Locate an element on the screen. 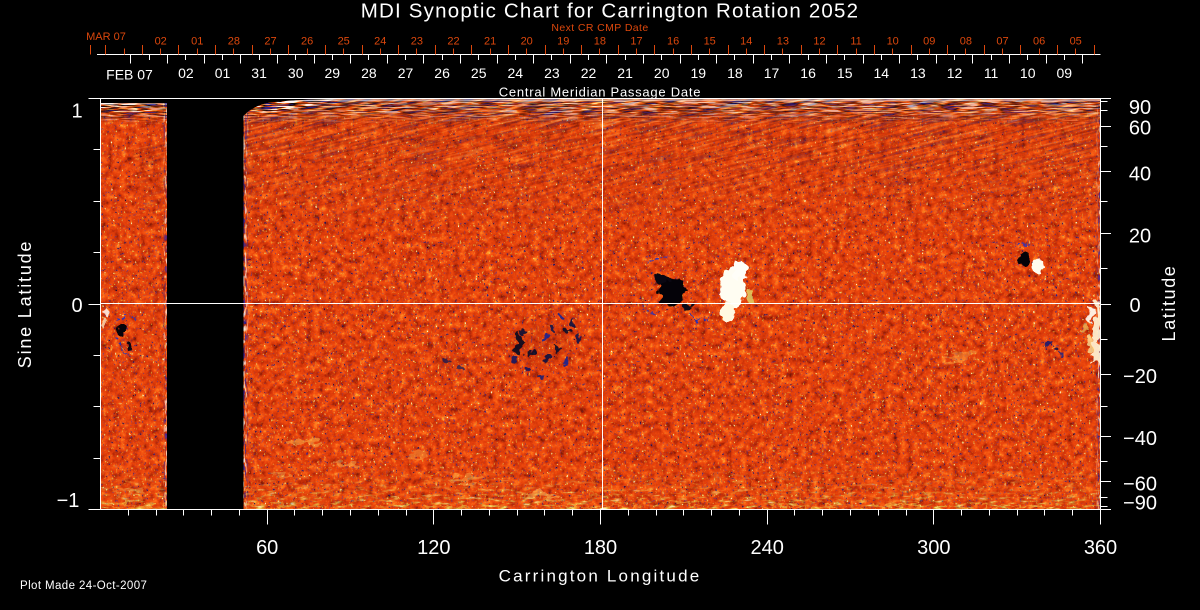 The height and width of the screenshot is (610, 1200). svg-text: −1 is located at coordinates (68, 501).